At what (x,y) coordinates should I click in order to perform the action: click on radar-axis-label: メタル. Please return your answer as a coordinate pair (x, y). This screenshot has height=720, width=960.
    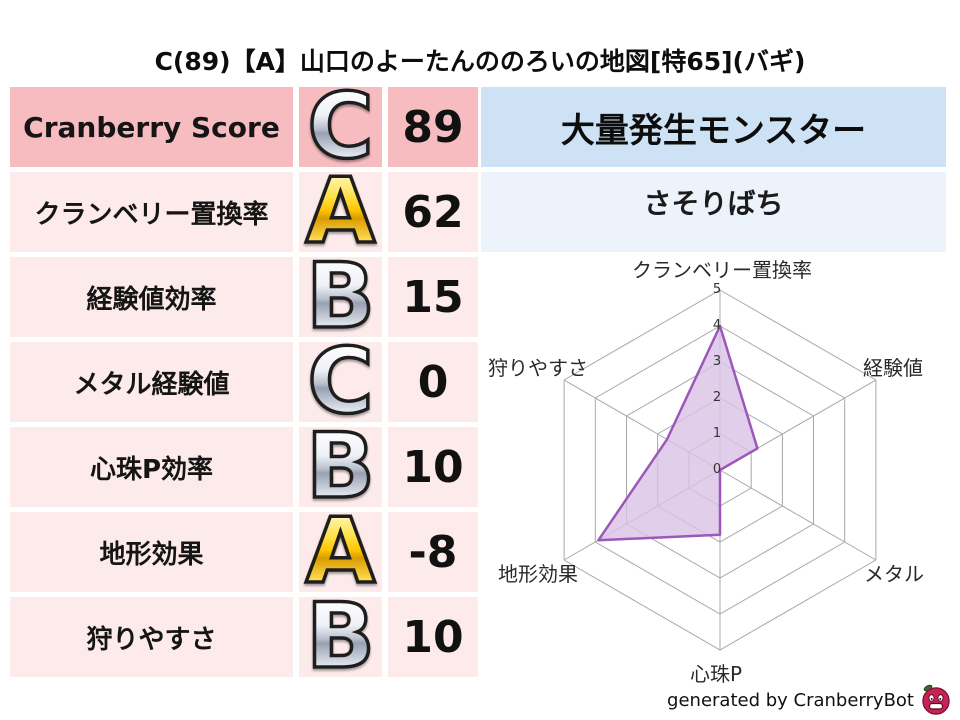
    Looking at the image, I should click on (894, 574).